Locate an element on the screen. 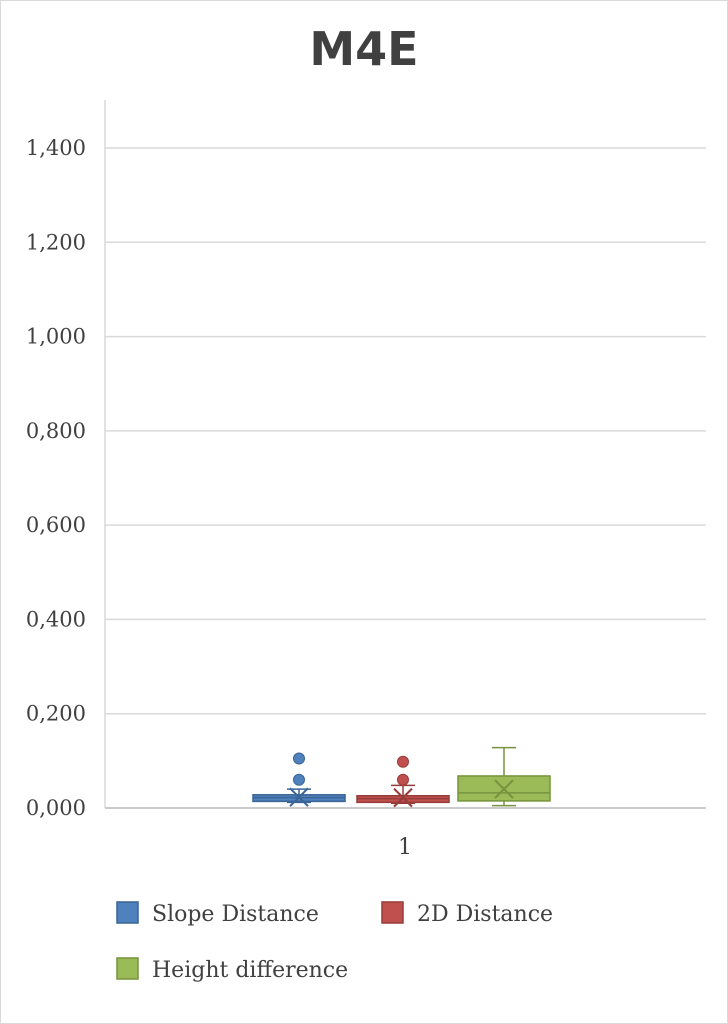  legend-item: Slope Distance is located at coordinates (217, 914).